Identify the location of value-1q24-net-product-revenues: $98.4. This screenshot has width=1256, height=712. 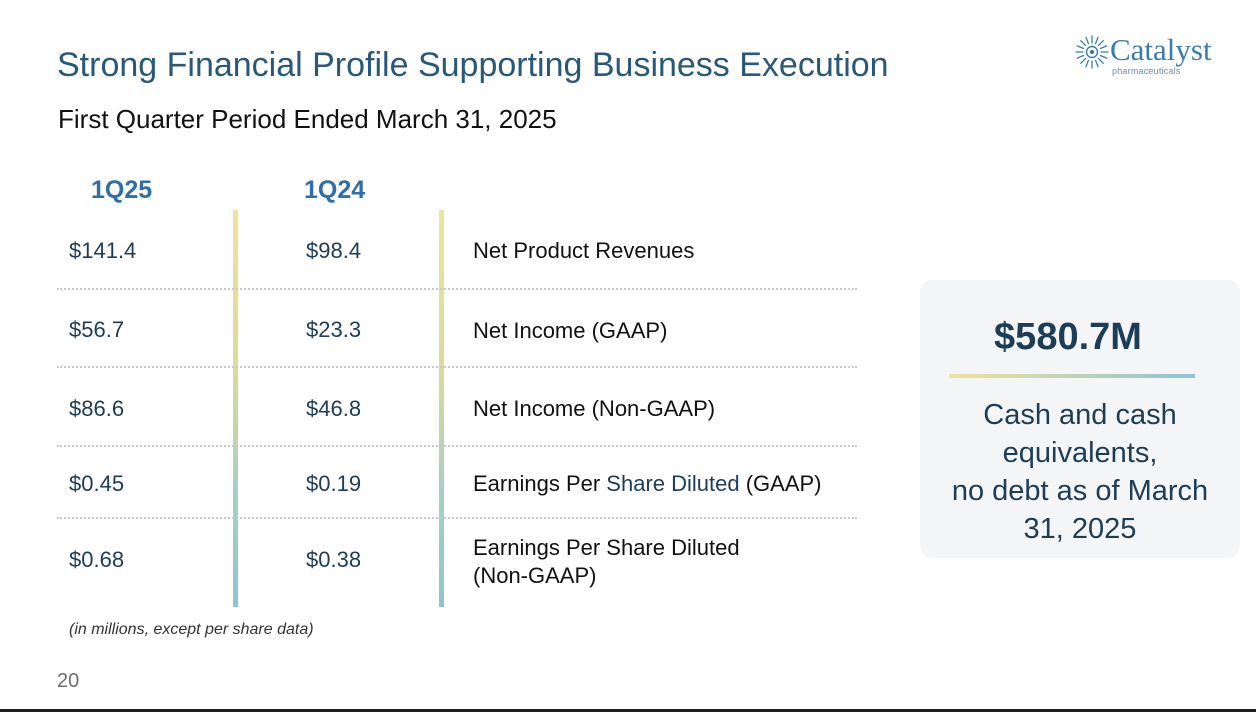
(334, 250).